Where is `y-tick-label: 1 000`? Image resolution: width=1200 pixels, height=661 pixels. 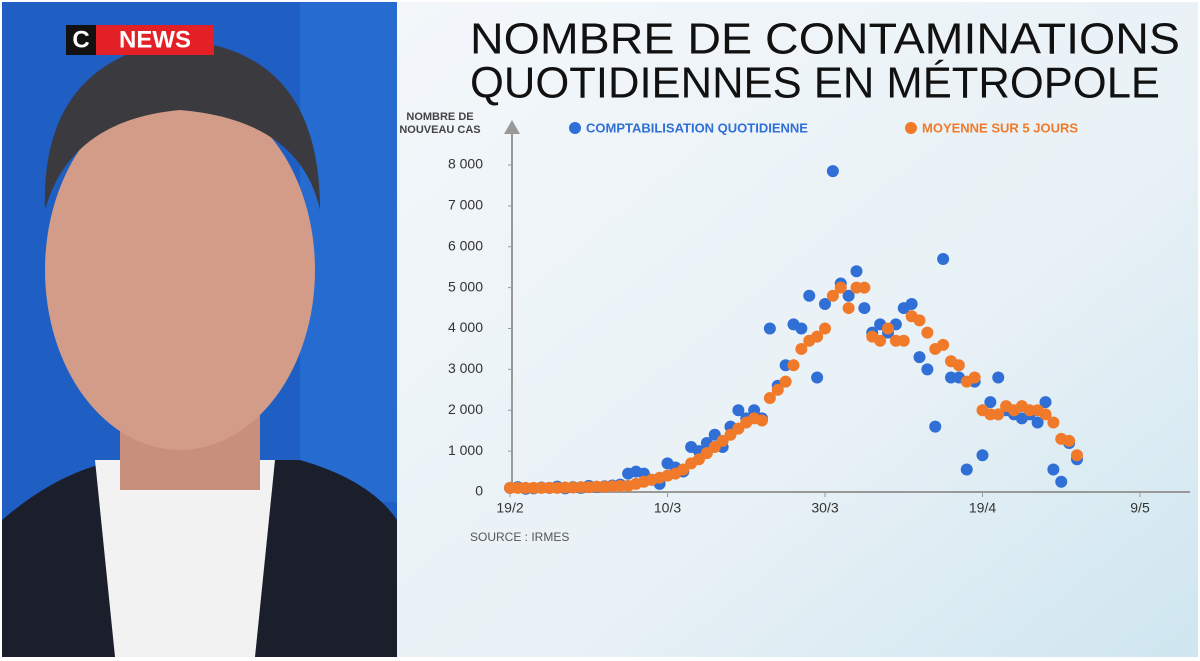
y-tick-label: 1 000 is located at coordinates (465, 450).